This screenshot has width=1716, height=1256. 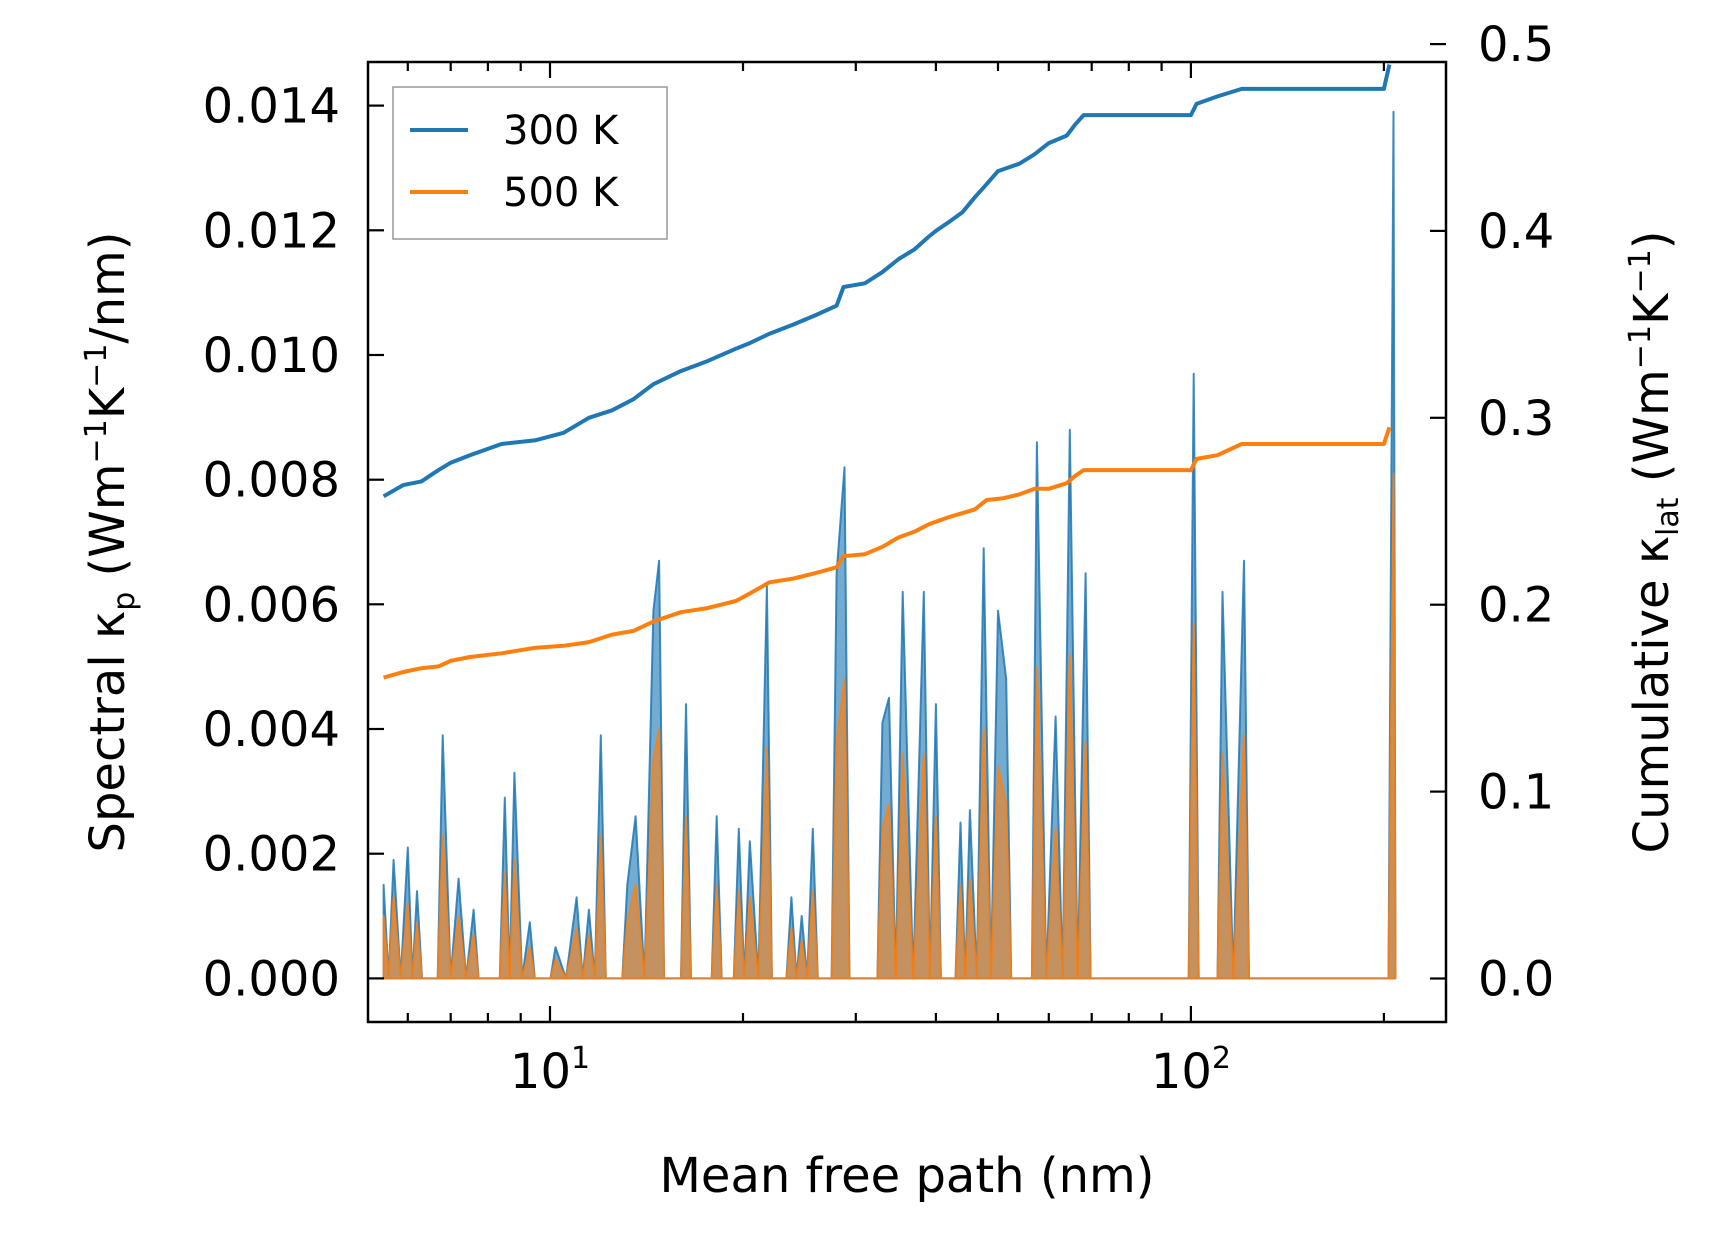 What do you see at coordinates (271, 231) in the screenshot?
I see `y-left-tick-label: 0.012` at bounding box center [271, 231].